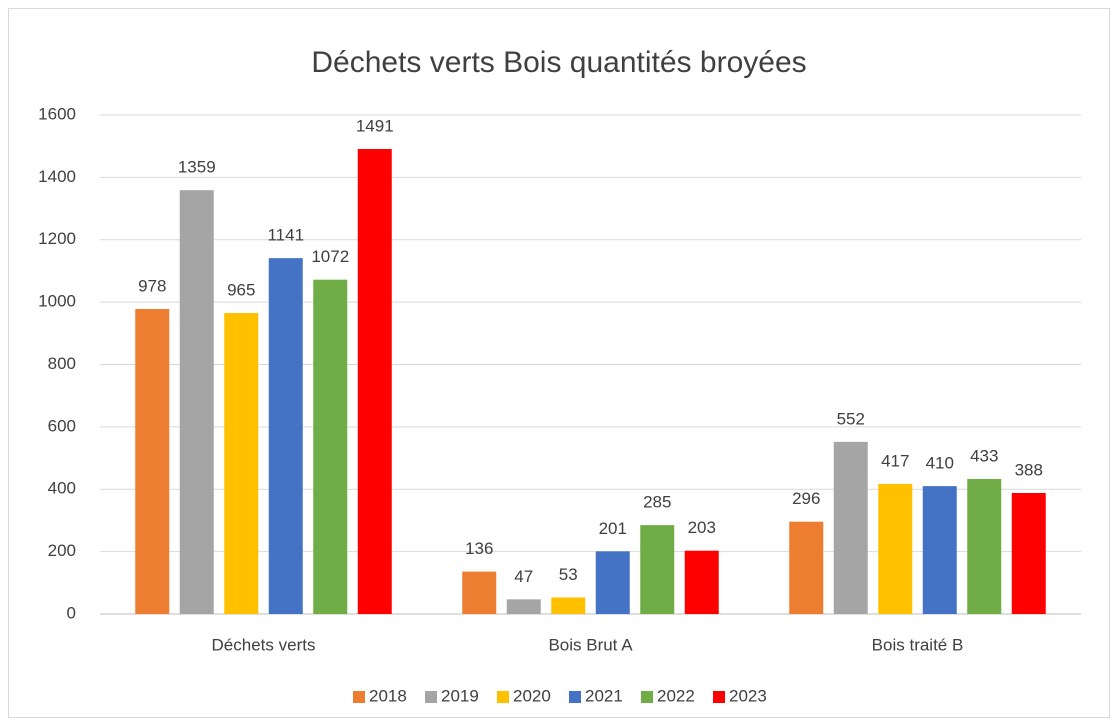  I want to click on chart-title: Déchets verts Bois quantités broyées, so click(558, 62).